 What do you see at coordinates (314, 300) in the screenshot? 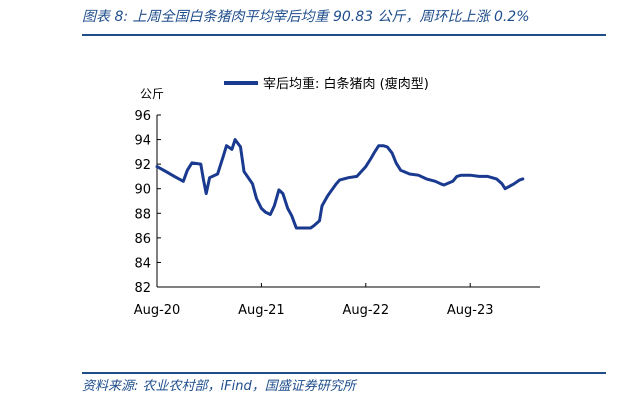
I see `x-ticks: Aug-20 Aug-21 Aug-22 Aug-23` at bounding box center [314, 300].